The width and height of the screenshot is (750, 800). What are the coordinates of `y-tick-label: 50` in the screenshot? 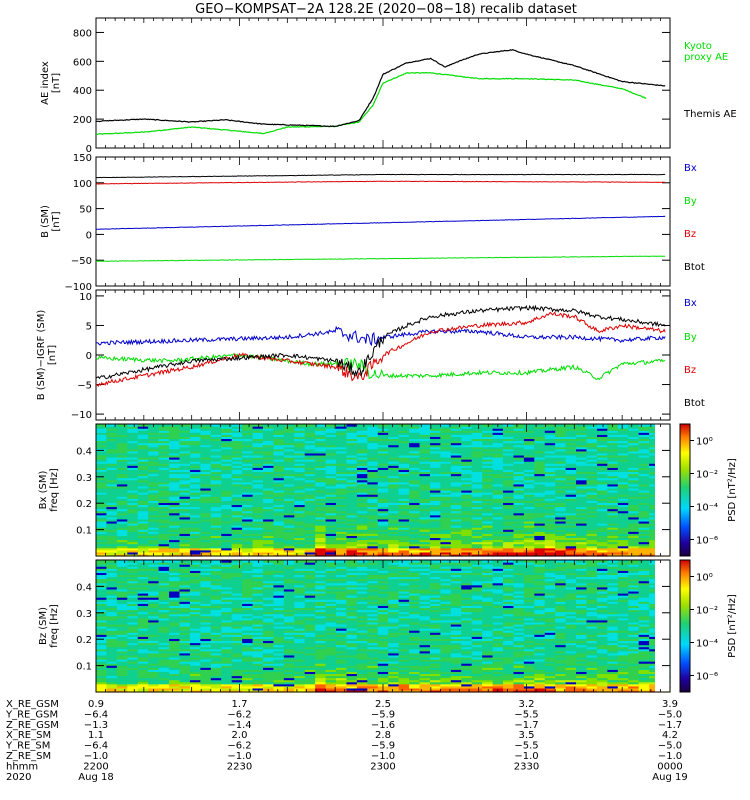 It's located at (85, 210).